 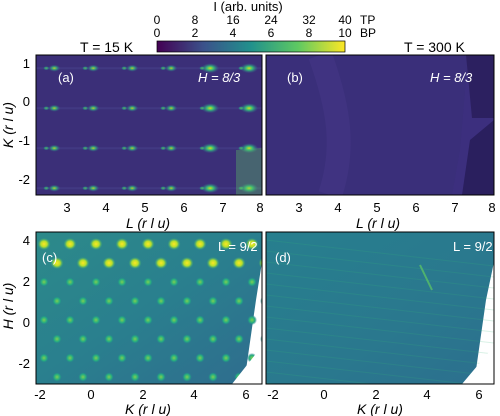 I want to click on cb-tp-tick: 24, so click(x=271, y=20).